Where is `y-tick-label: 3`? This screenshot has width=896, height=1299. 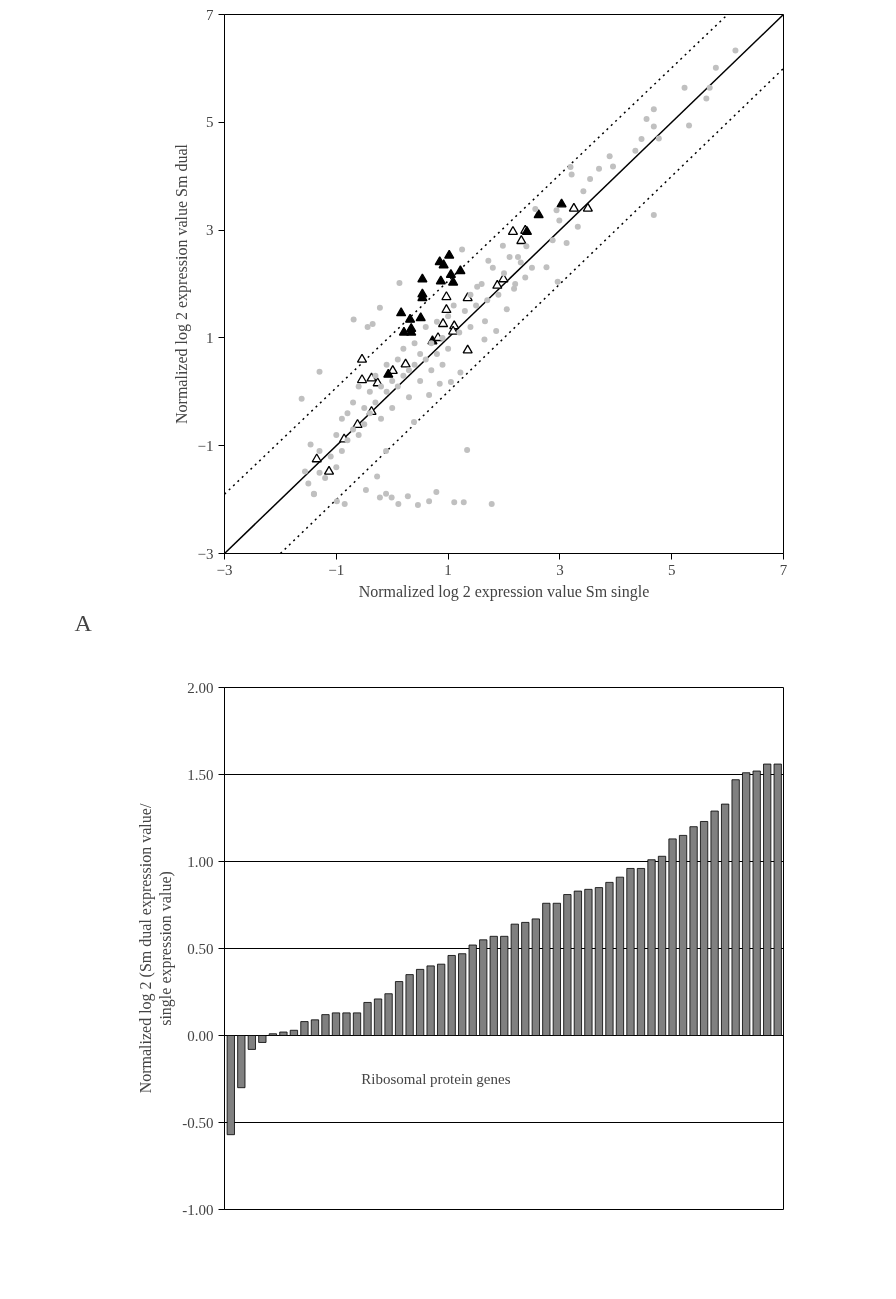
y-tick-label: 3 is located at coordinates (210, 230).